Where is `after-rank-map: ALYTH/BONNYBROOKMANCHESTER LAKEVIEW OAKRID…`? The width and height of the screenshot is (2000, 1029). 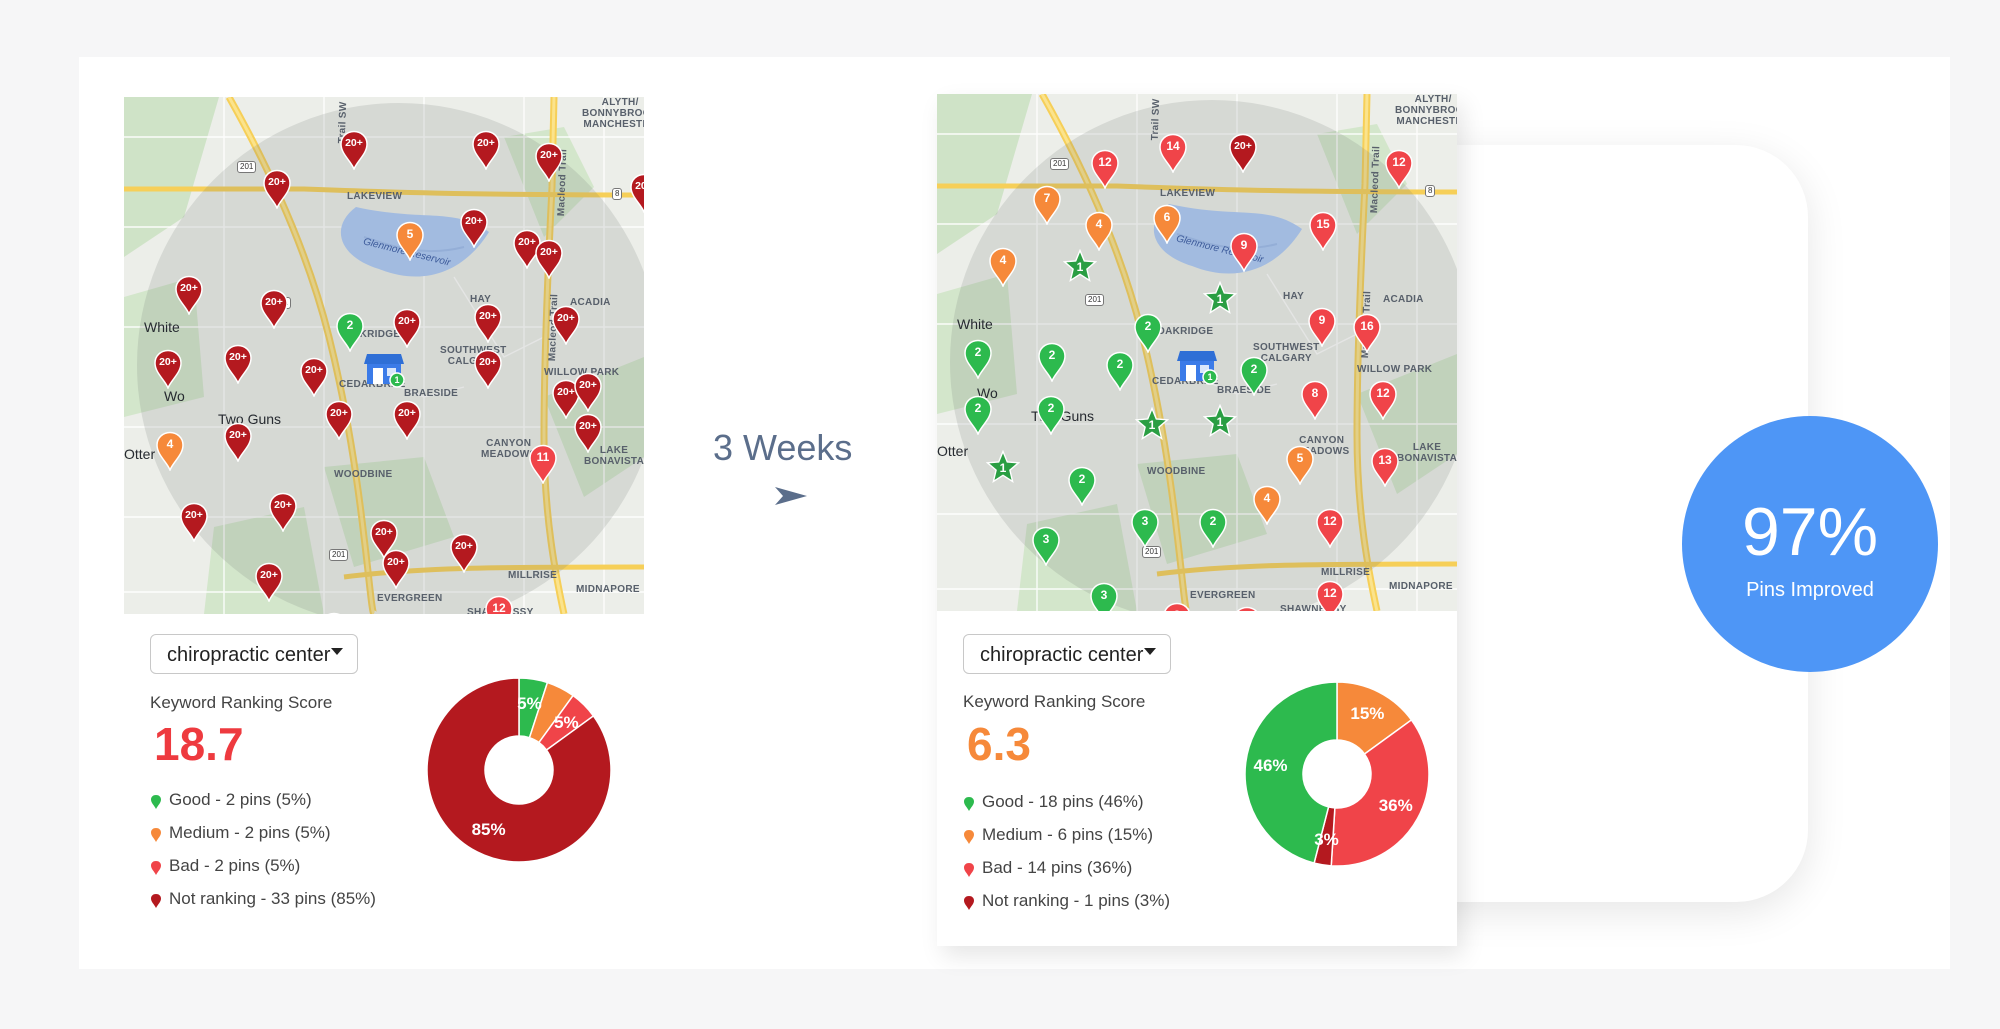 after-rank-map: ALYTH/BONNYBROOKMANCHESTER LAKEVIEW OAKRID… is located at coordinates (1197, 352).